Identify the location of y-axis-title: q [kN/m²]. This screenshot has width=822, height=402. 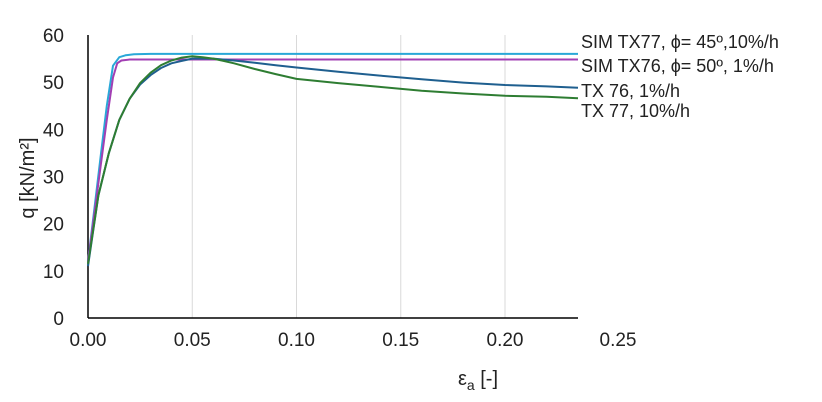
(28, 177).